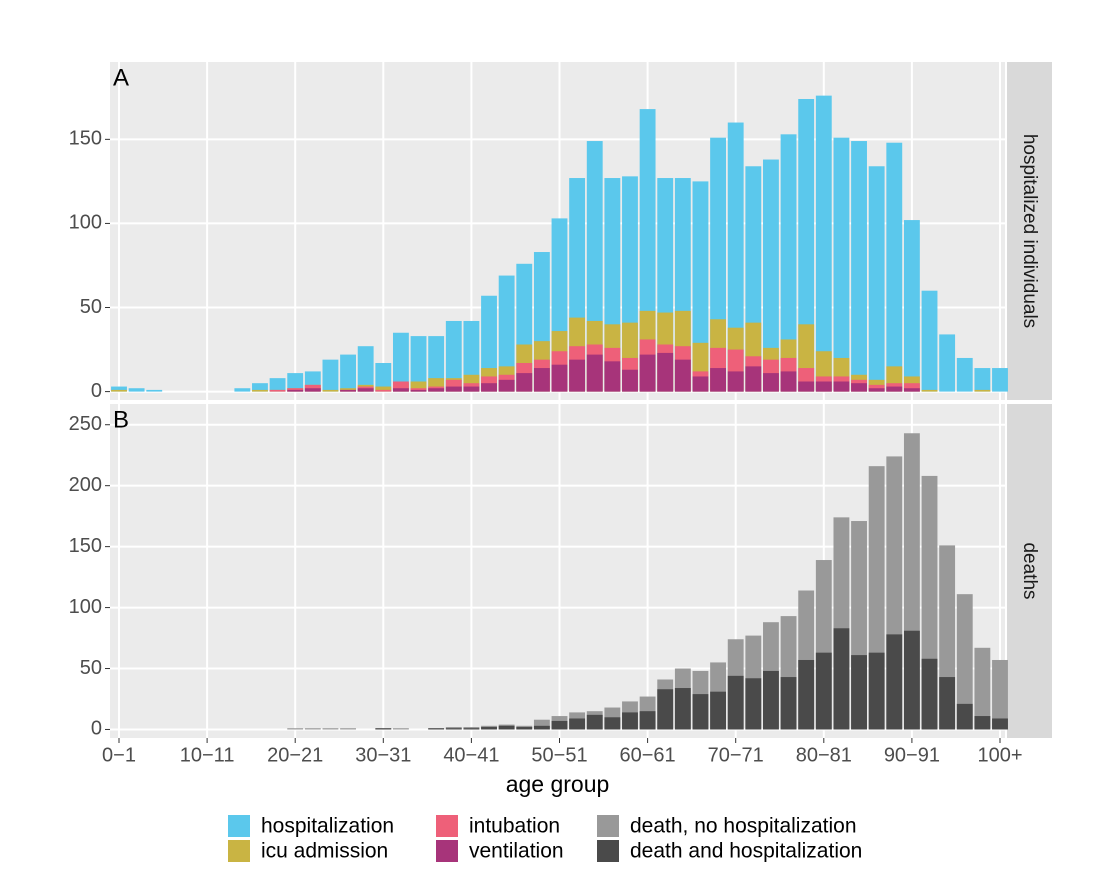  What do you see at coordinates (85, 139) in the screenshot?
I see `y-tick-label: 150` at bounding box center [85, 139].